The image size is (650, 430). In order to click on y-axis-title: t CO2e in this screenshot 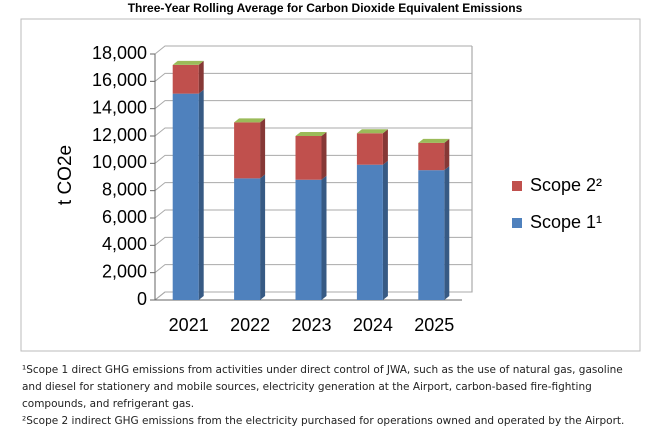, I will do `click(65, 175)`.